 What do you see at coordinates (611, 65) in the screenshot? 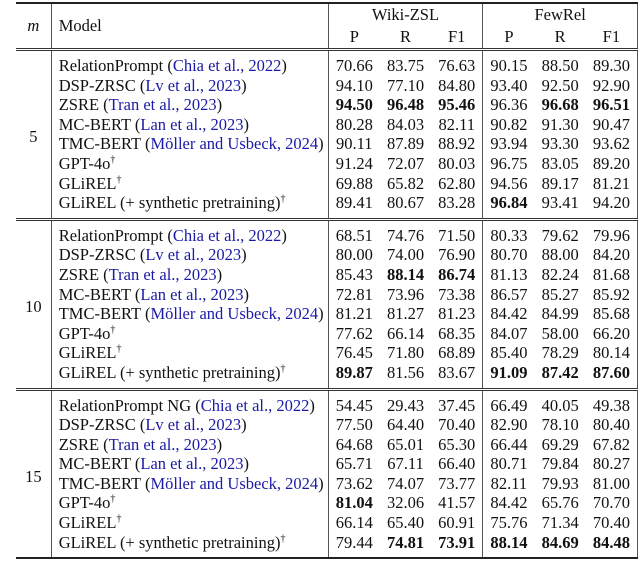
I see `value: 89.30` at bounding box center [611, 65].